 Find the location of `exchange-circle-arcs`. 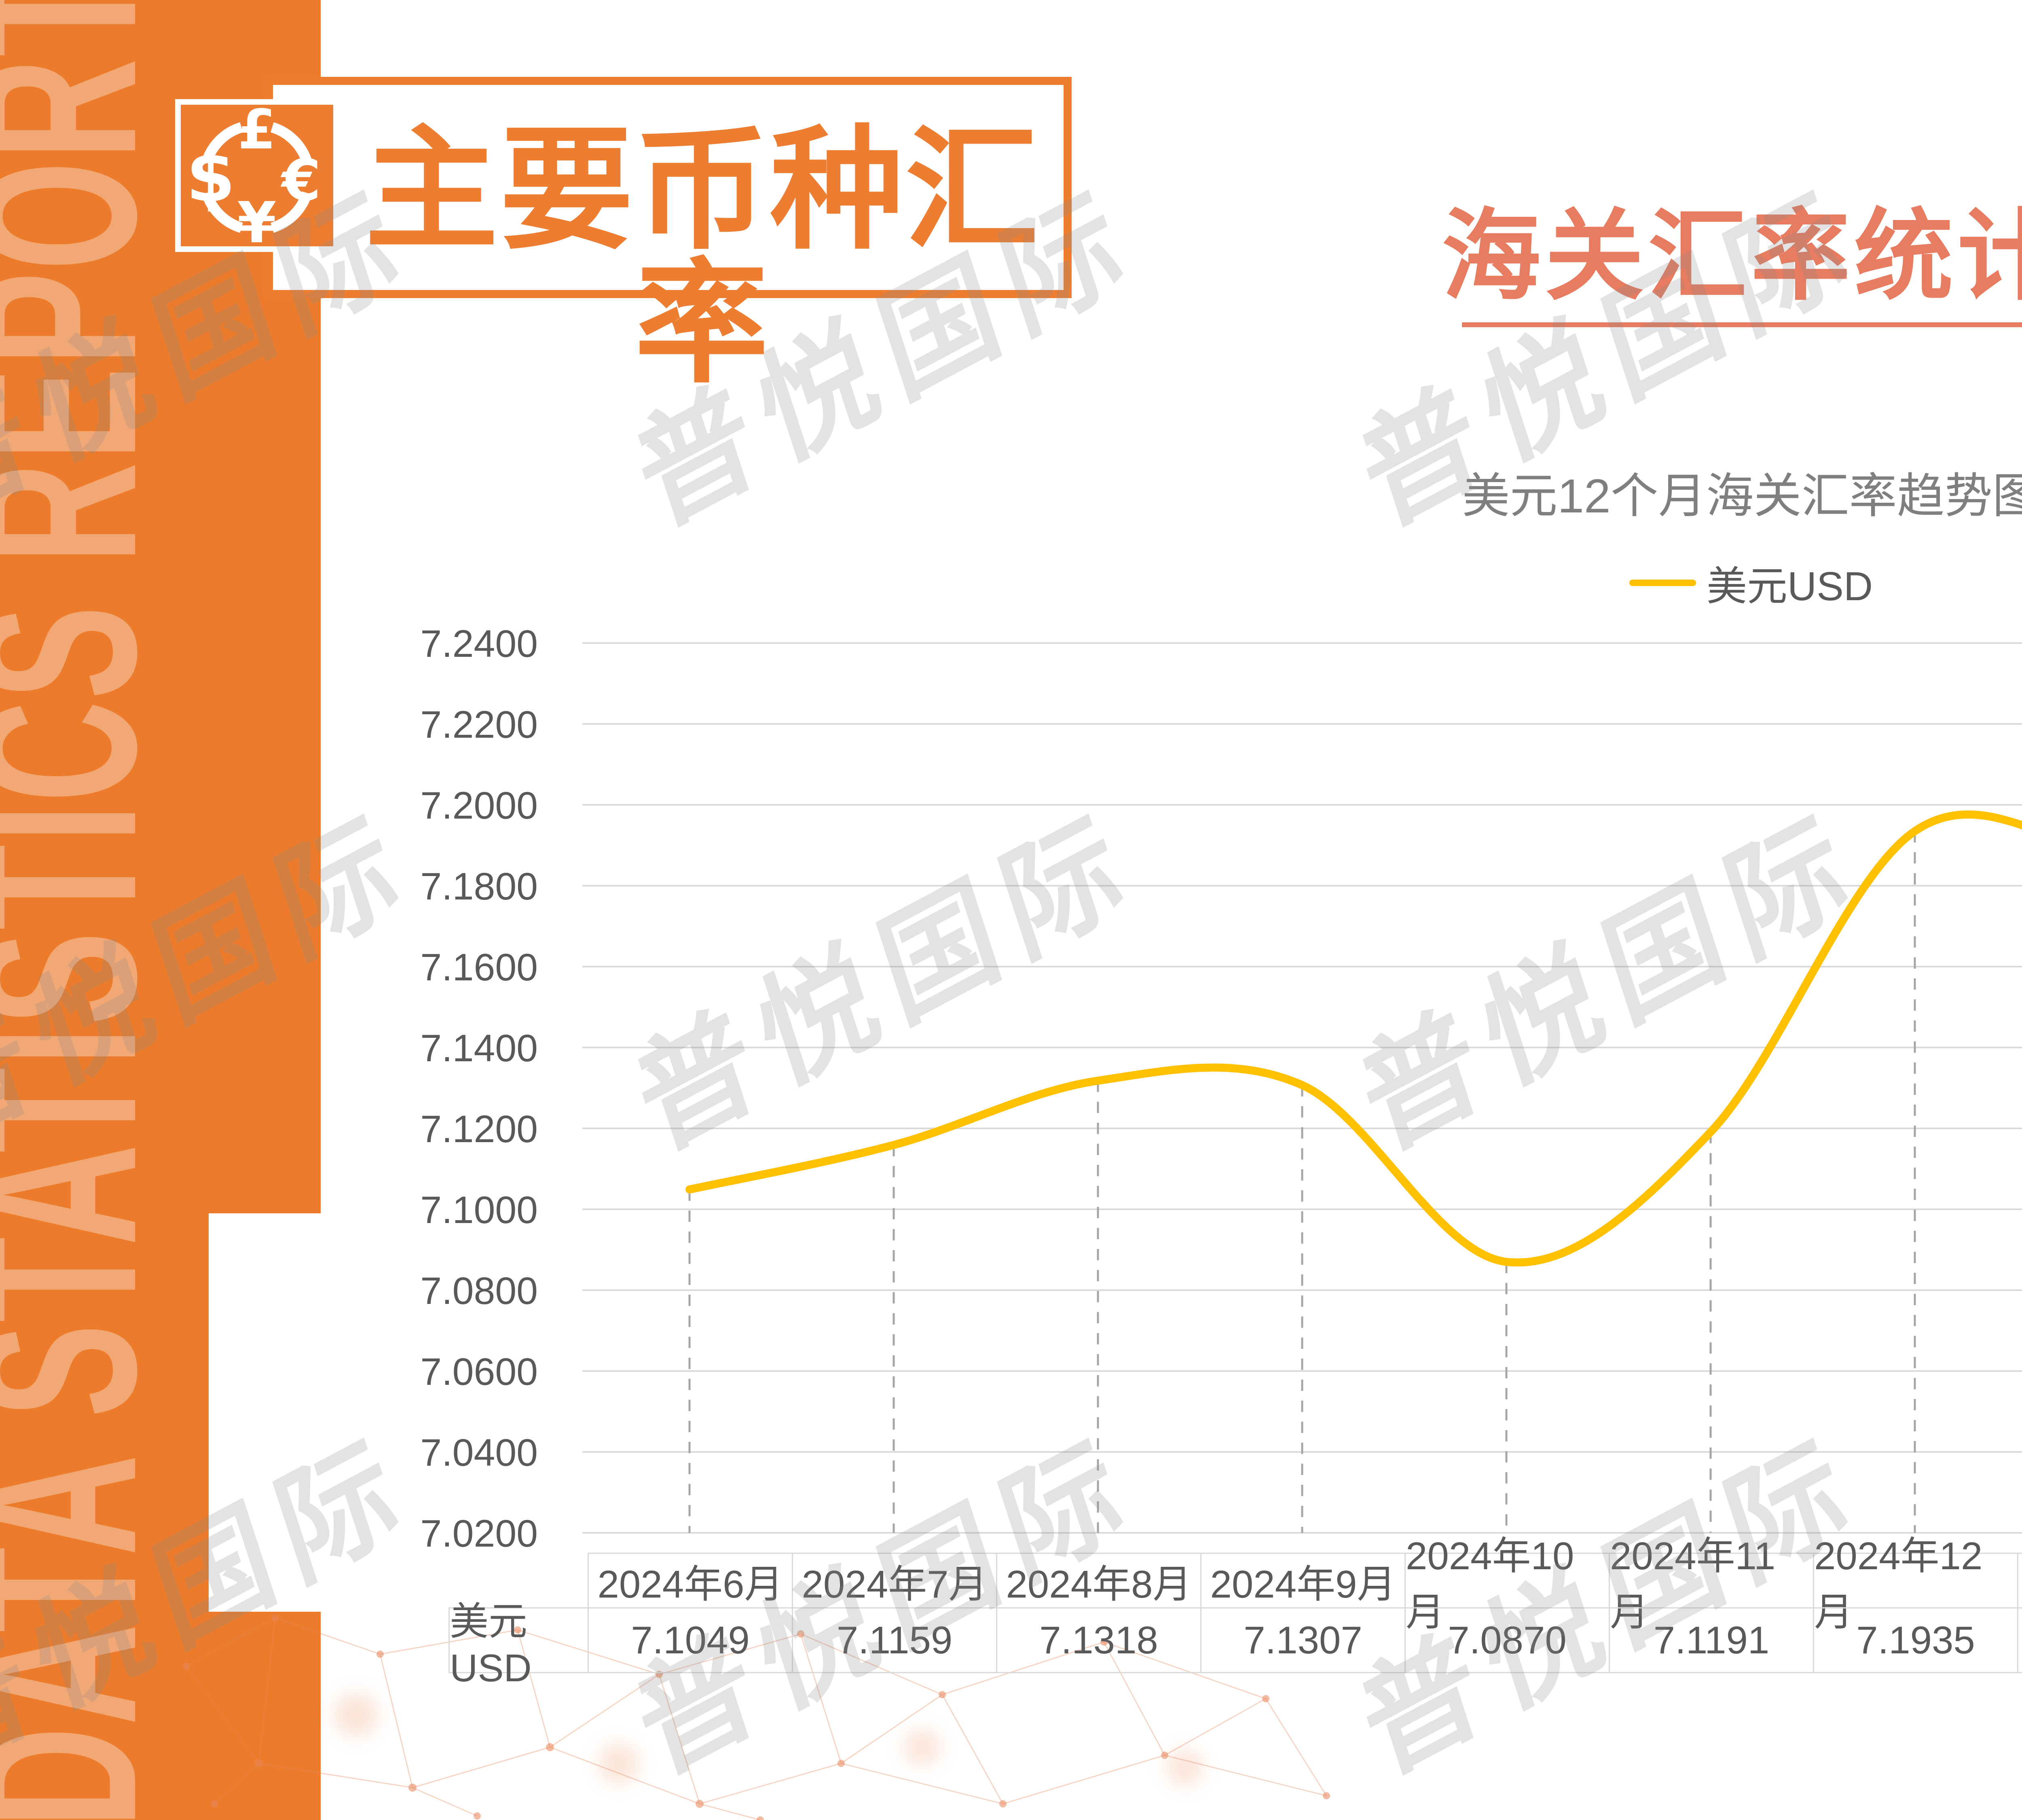

exchange-circle-arcs is located at coordinates (256, 177).